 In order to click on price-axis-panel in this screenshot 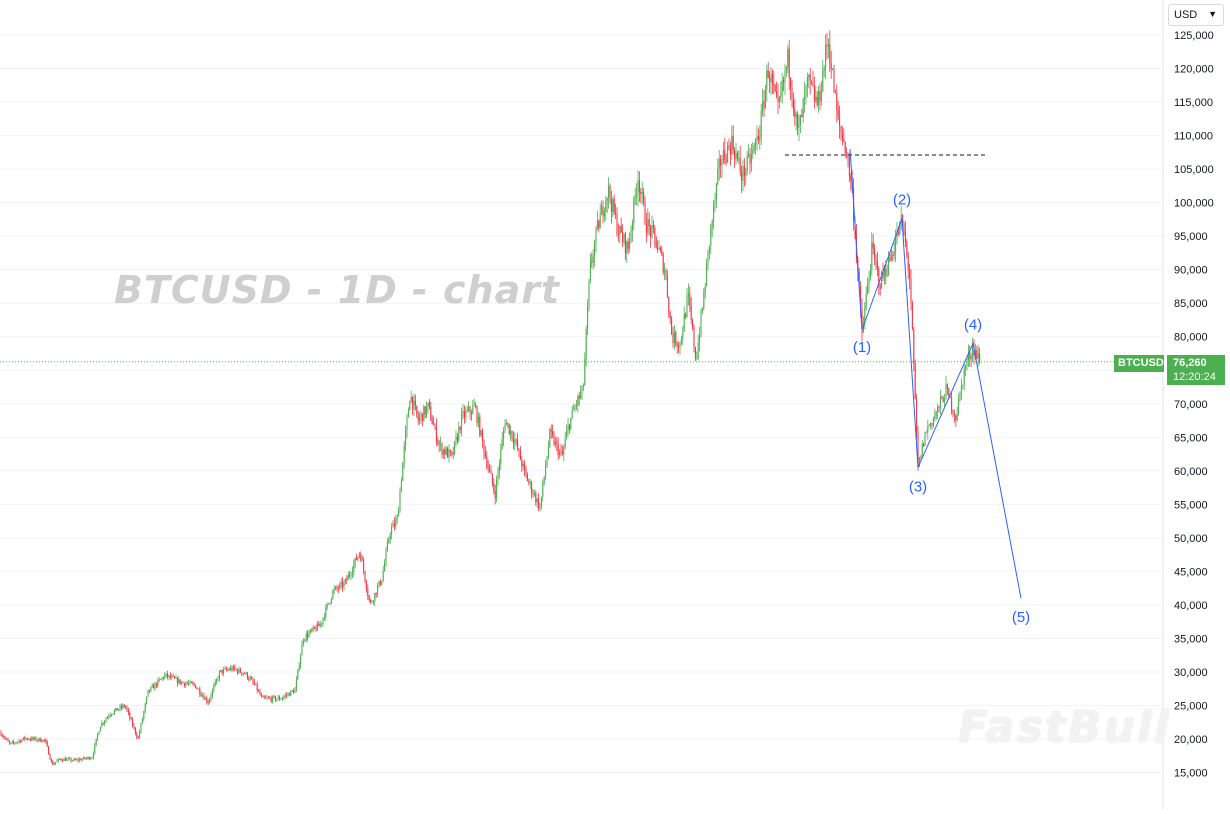, I will do `click(1196, 404)`.